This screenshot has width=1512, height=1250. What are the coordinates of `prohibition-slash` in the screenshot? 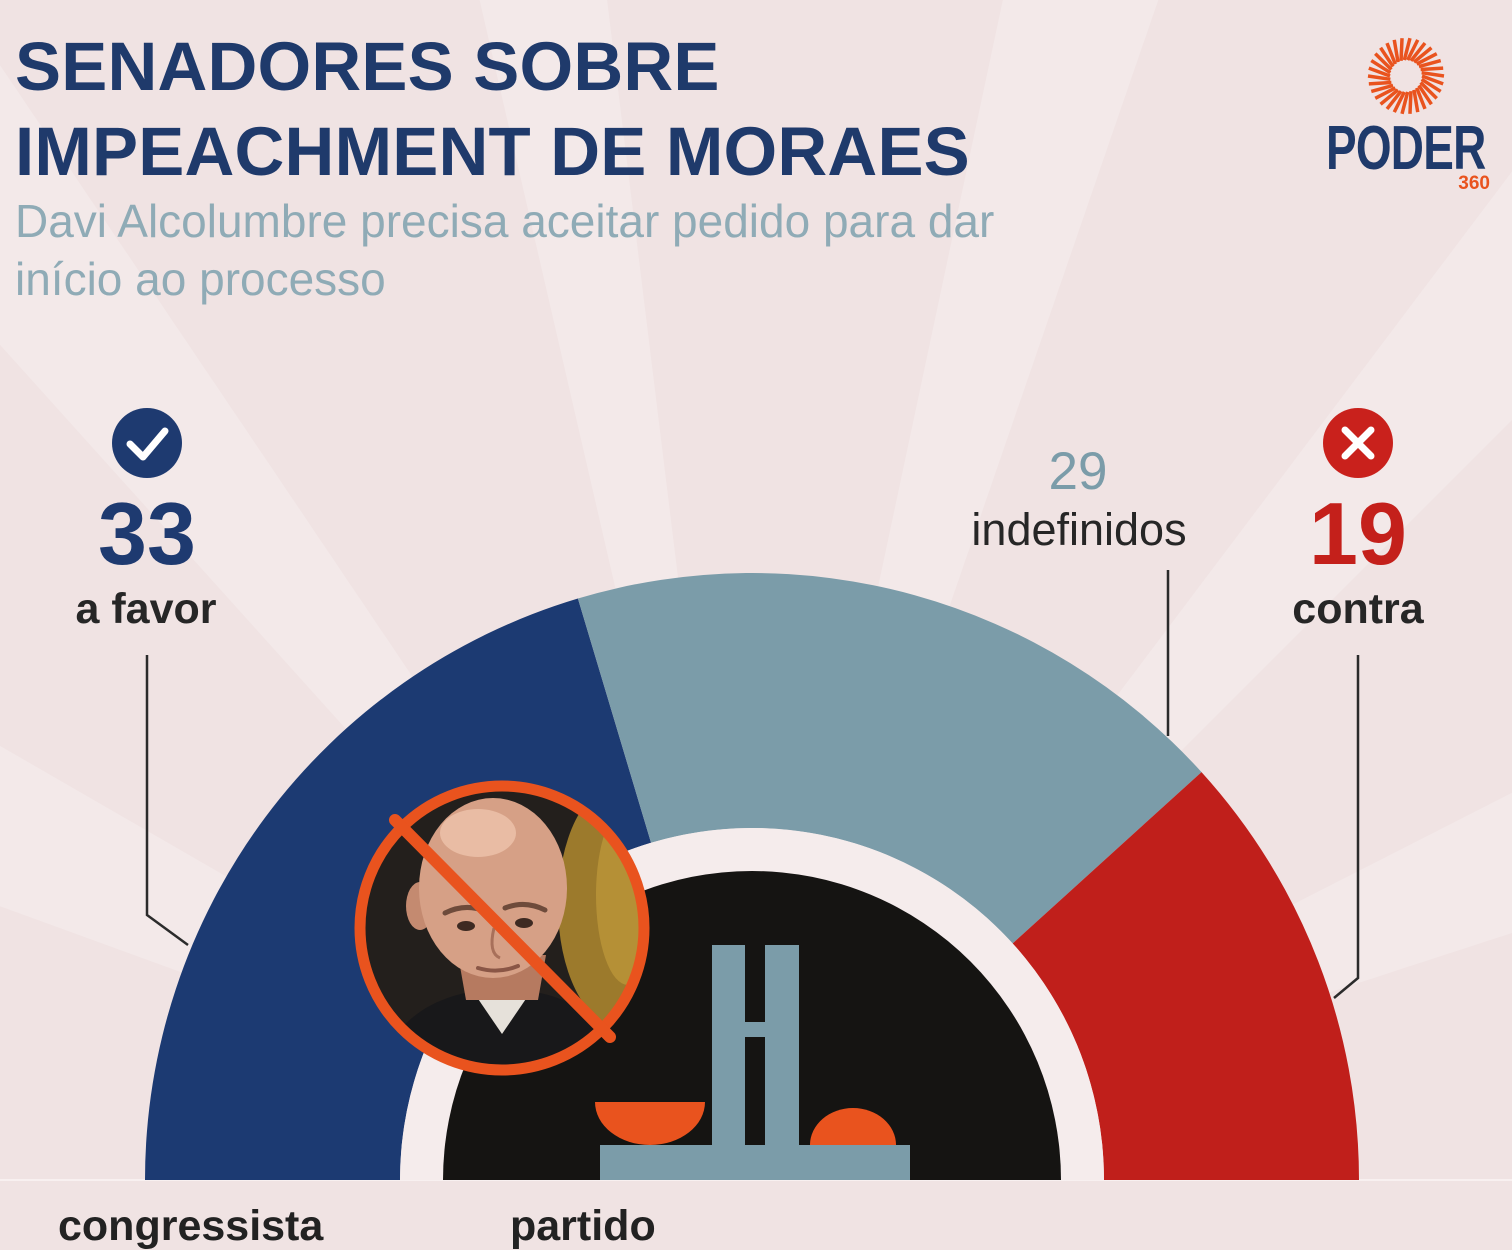 It's located at (502, 928).